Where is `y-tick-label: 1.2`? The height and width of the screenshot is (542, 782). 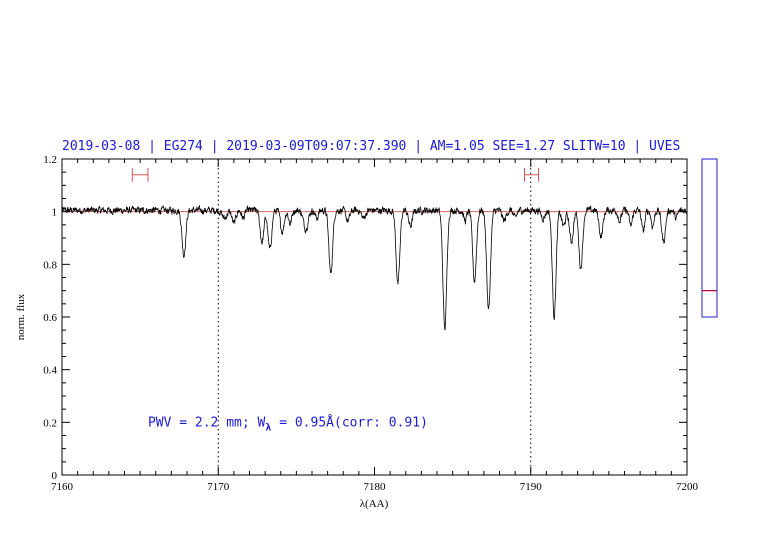 y-tick-label: 1.2 is located at coordinates (50, 160).